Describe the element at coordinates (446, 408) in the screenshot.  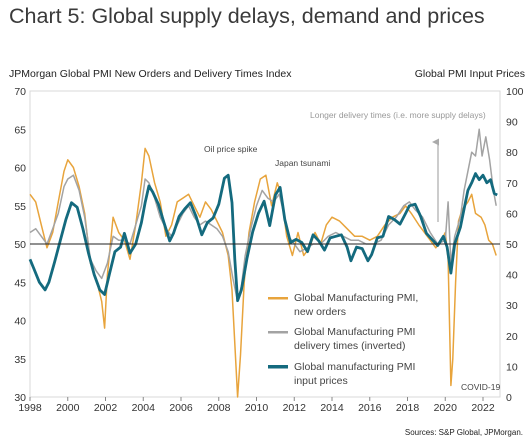
I see `x-tick-label: 2020` at that location.